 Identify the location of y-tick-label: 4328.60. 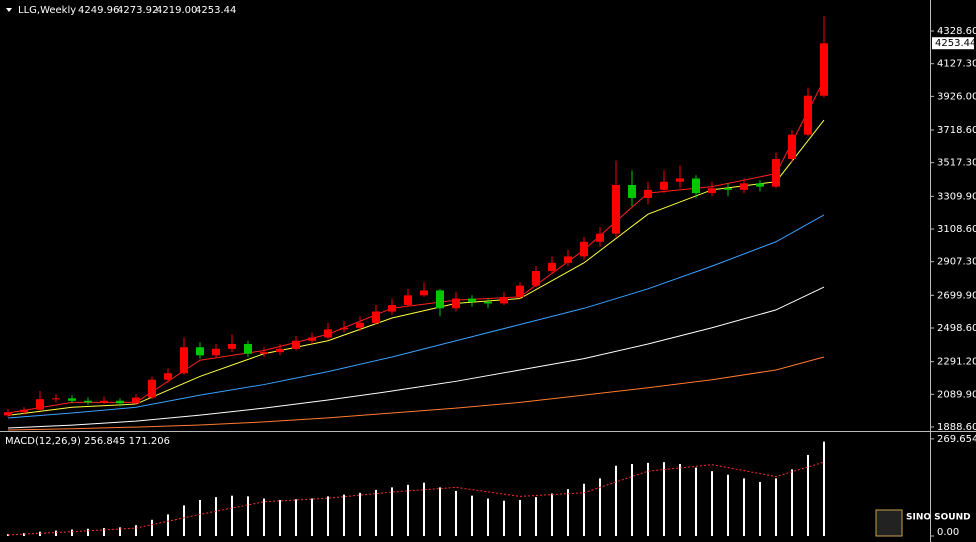
(956, 31).